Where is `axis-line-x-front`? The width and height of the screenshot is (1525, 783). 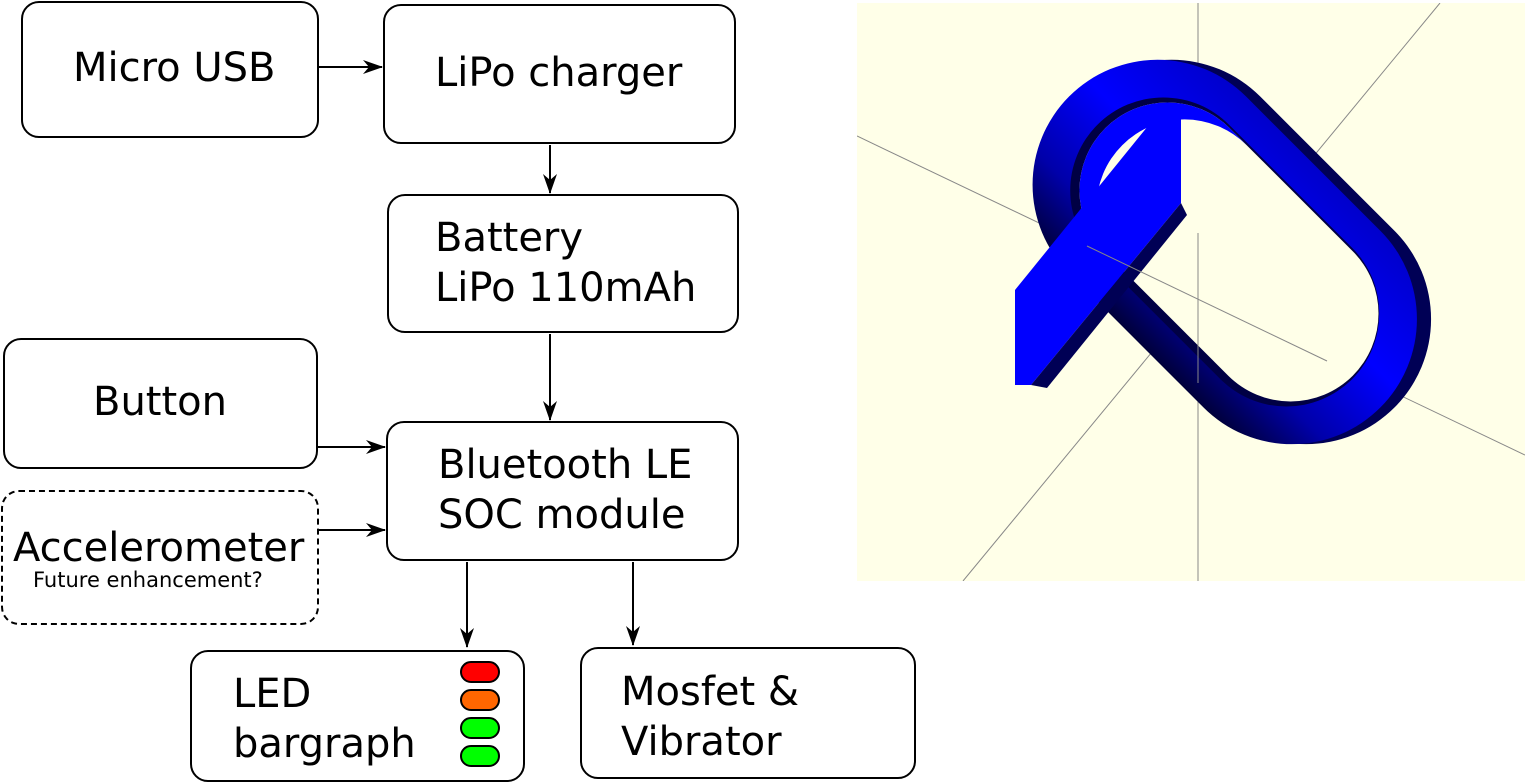
axis-line-x-front is located at coordinates (1207, 303).